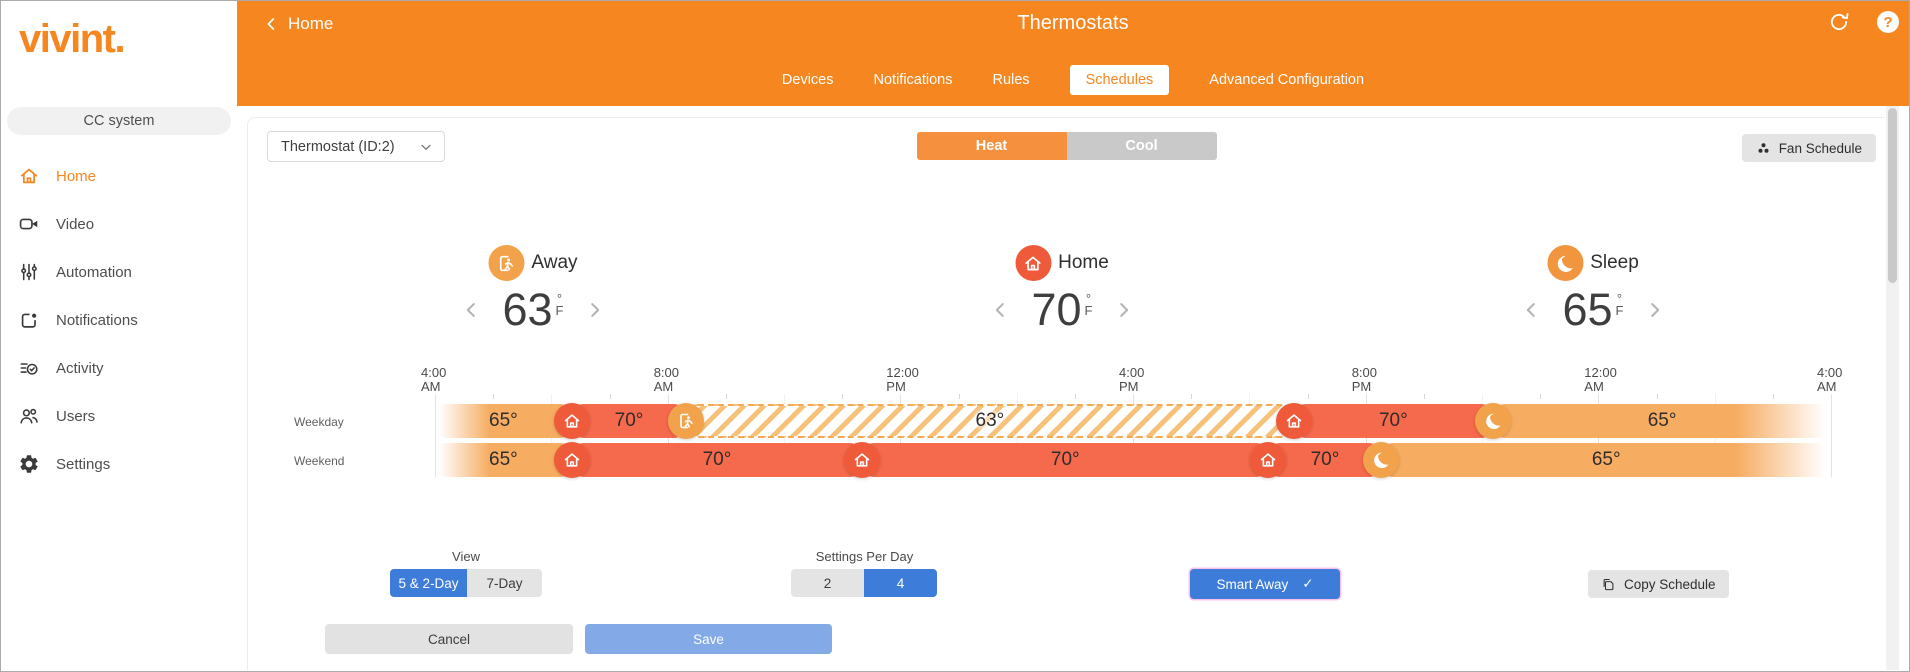 Image resolution: width=1910 pixels, height=672 pixels. What do you see at coordinates (666, 379) in the screenshot?
I see `time-label: 8:00 AM` at bounding box center [666, 379].